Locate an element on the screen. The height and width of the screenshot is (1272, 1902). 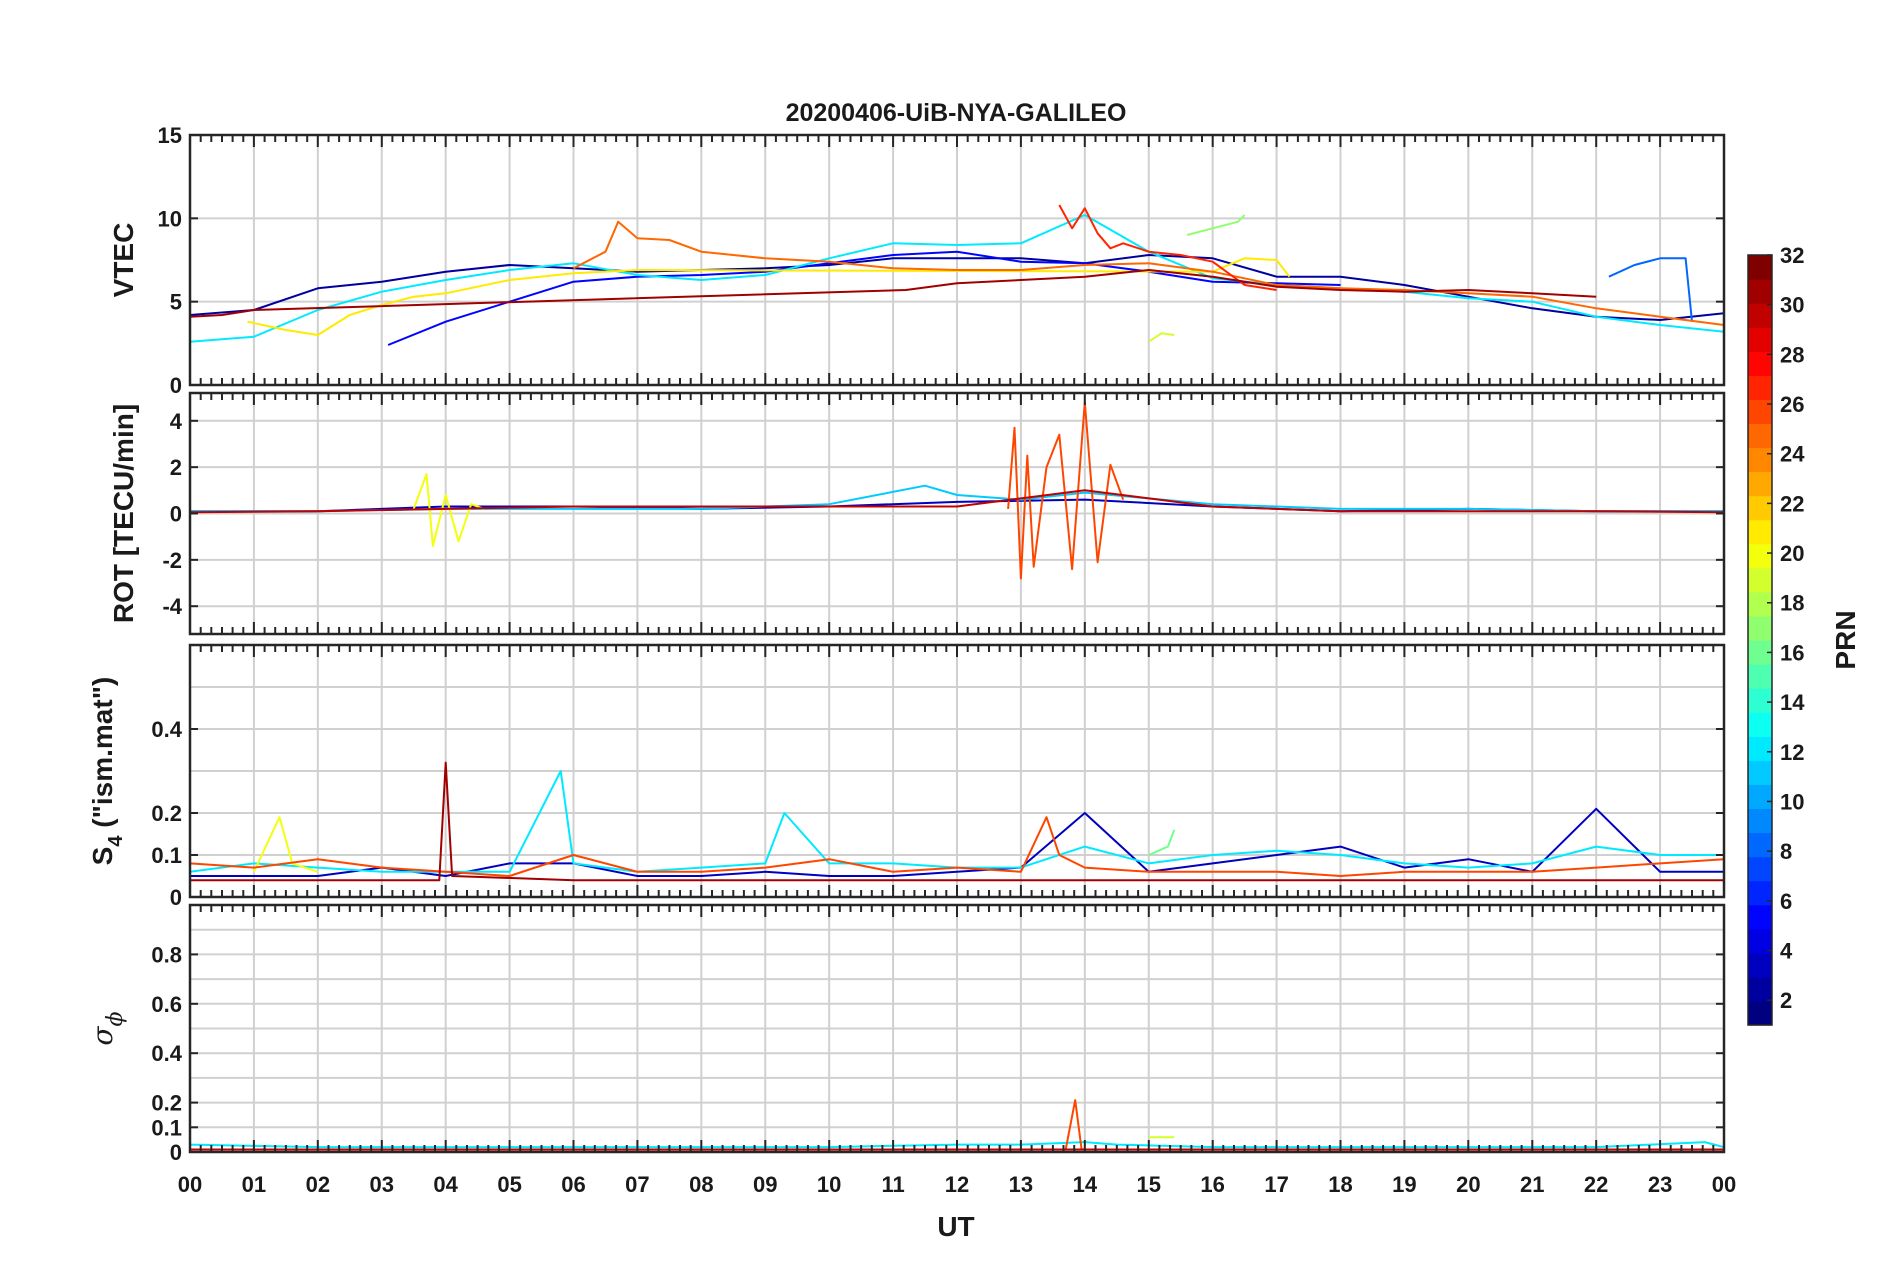
x-tick-label: 06 is located at coordinates (573, 1184).